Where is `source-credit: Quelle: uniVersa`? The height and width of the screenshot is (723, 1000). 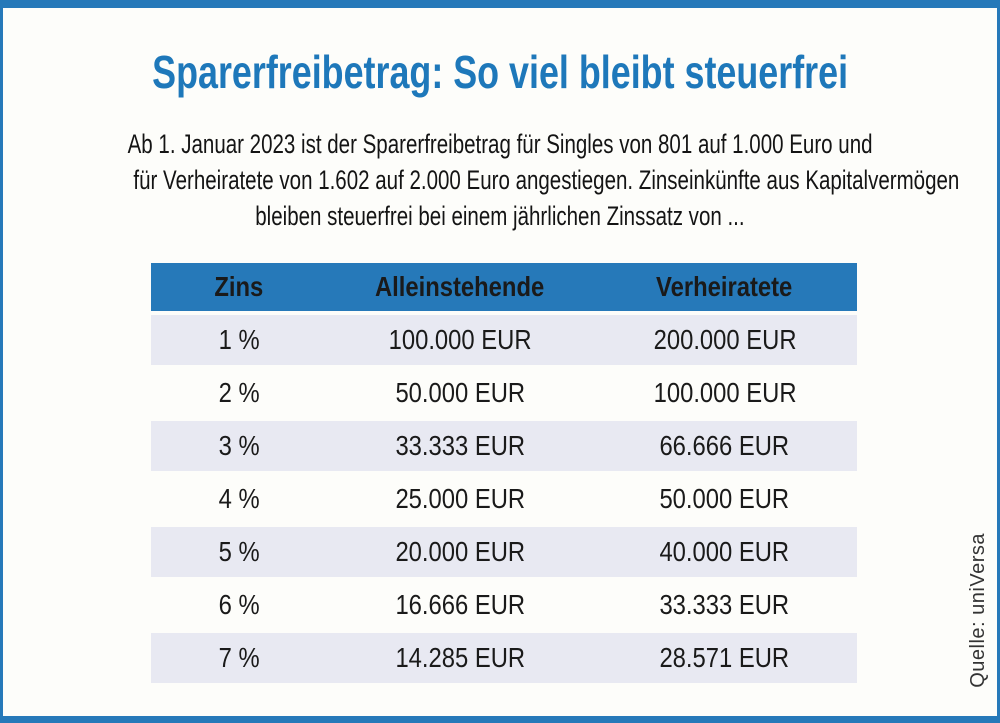
source-credit: Quelle: uniVersa is located at coordinates (978, 610).